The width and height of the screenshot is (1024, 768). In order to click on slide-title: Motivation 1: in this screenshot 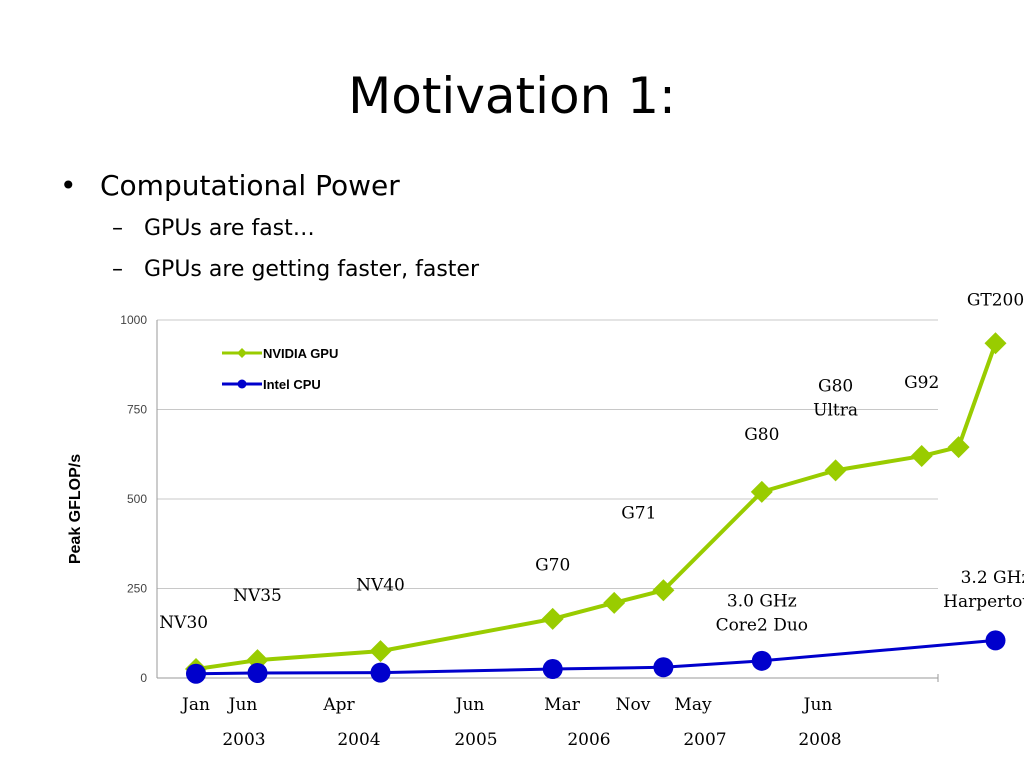, I will do `click(512, 96)`.